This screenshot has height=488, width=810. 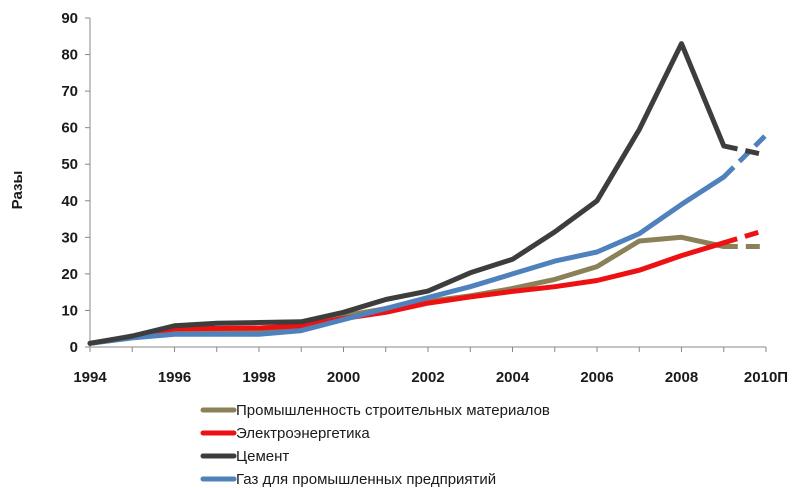 I want to click on y-tick-label: 30, so click(x=69, y=237).